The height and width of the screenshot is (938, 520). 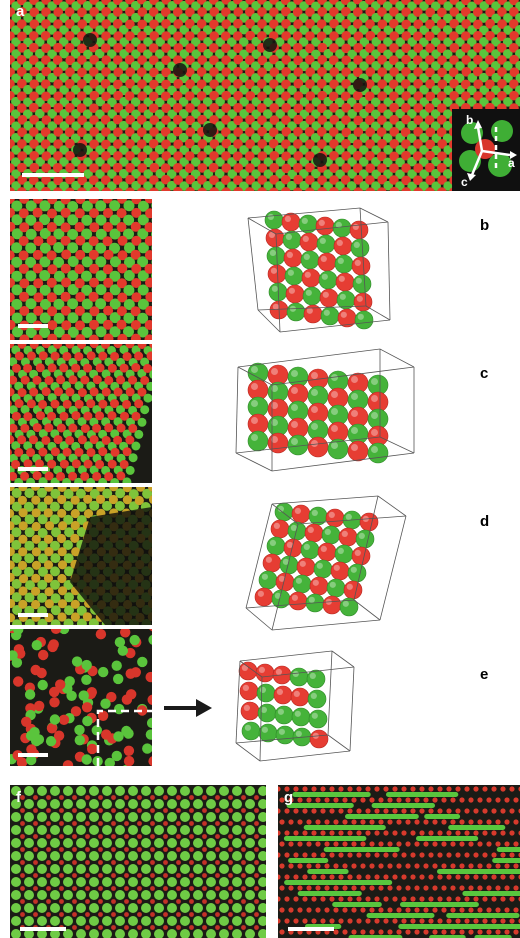 I want to click on panel-b-micrograph, so click(x=81, y=269).